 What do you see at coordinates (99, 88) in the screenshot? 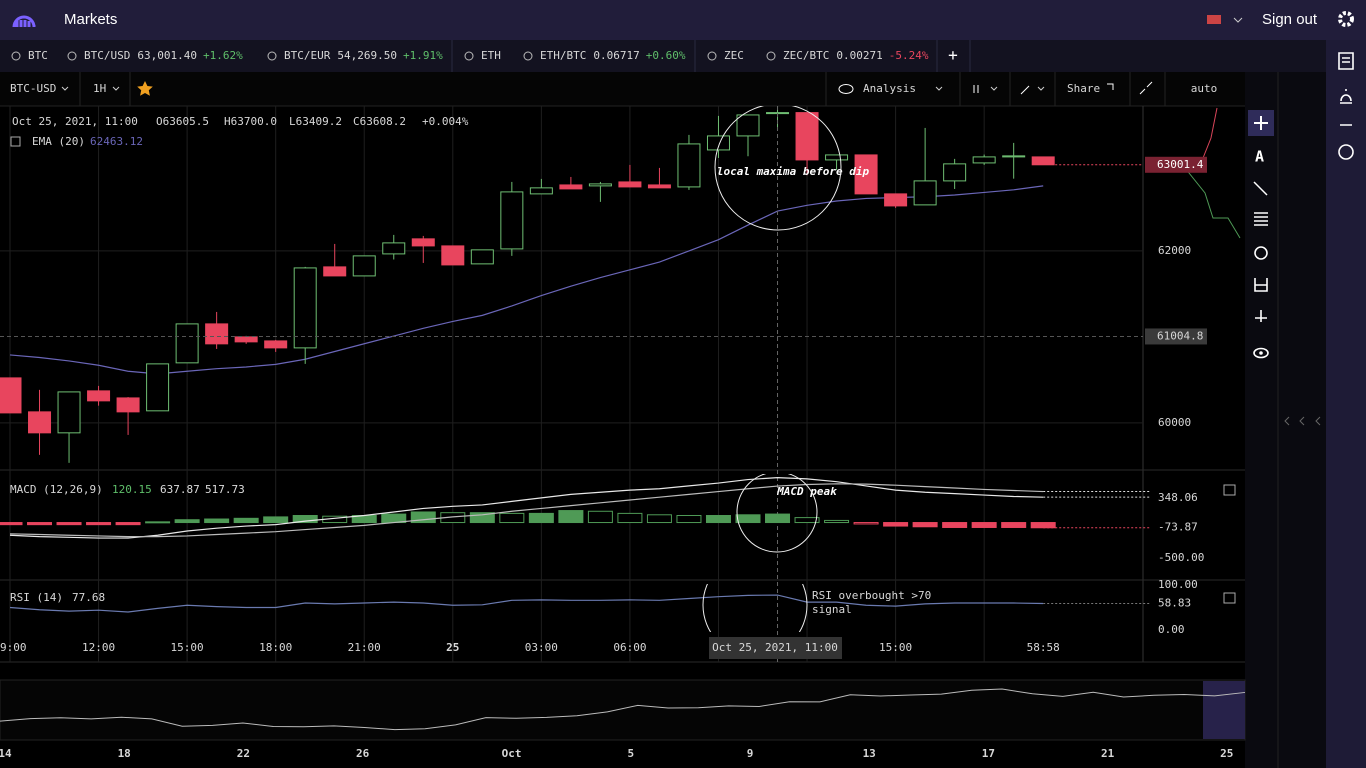
I see `interval-select: 1H` at bounding box center [99, 88].